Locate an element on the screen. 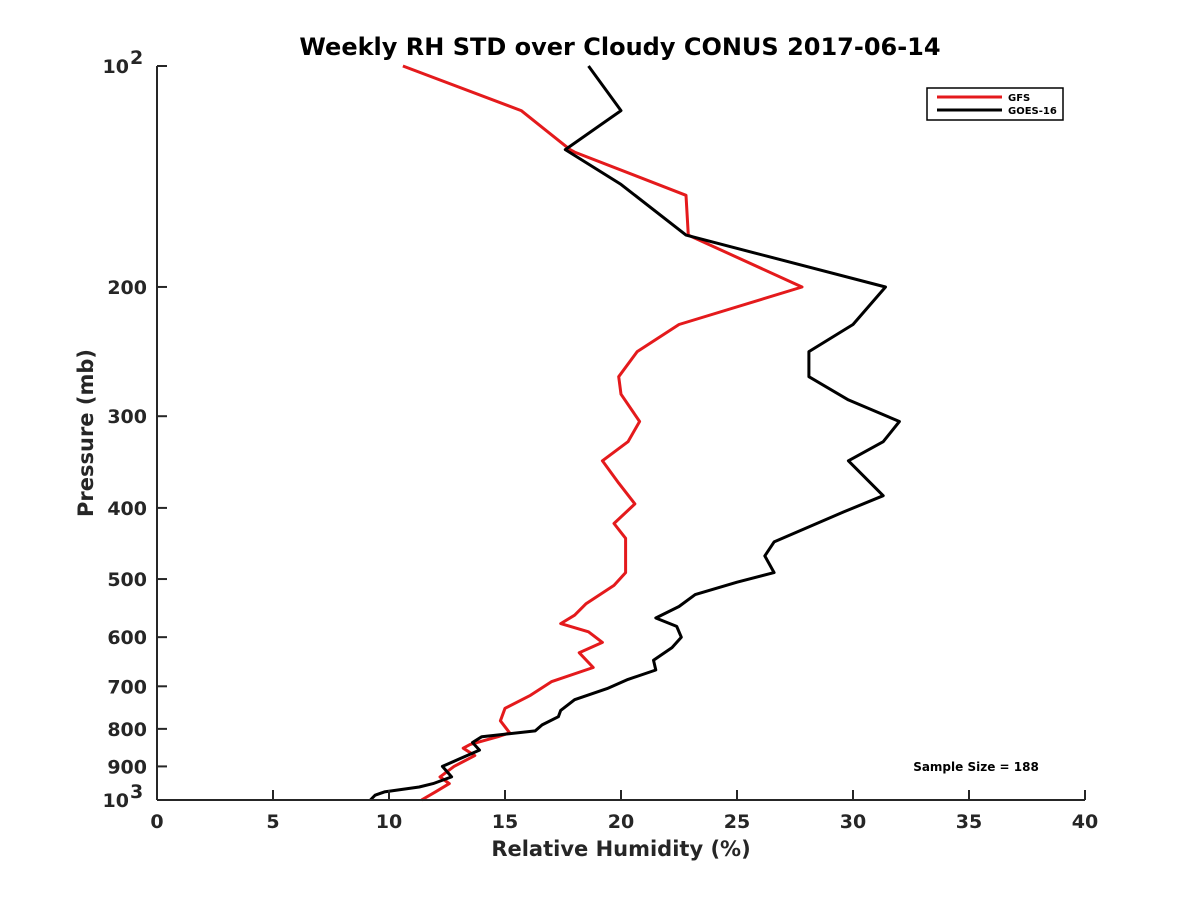  y-tick-label: 800 is located at coordinates (127, 730).